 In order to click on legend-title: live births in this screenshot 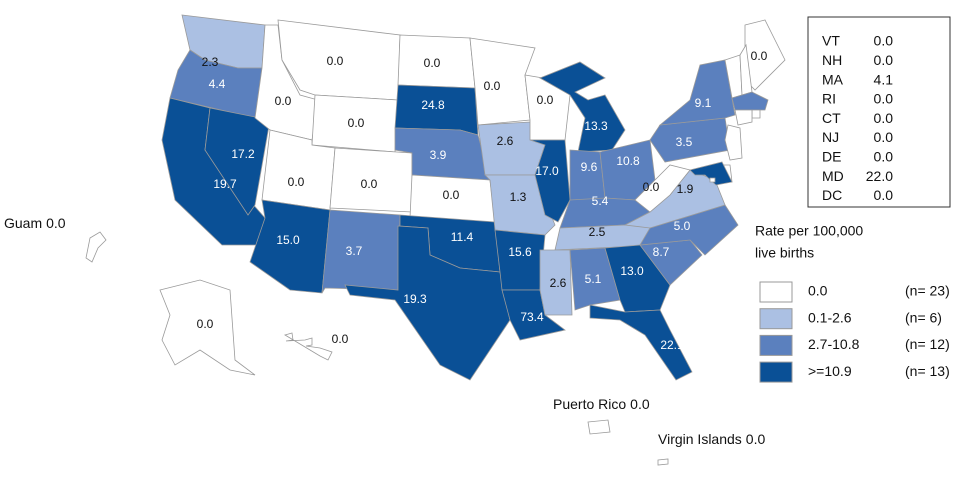, I will do `click(784, 253)`.